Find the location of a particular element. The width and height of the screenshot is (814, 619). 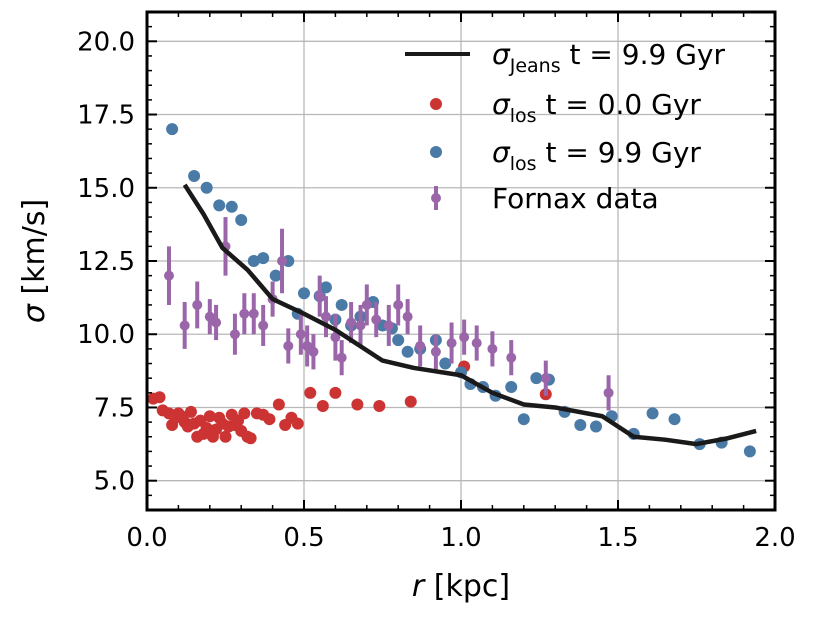

legend-label-fornax: Fornax data is located at coordinates (575, 198).